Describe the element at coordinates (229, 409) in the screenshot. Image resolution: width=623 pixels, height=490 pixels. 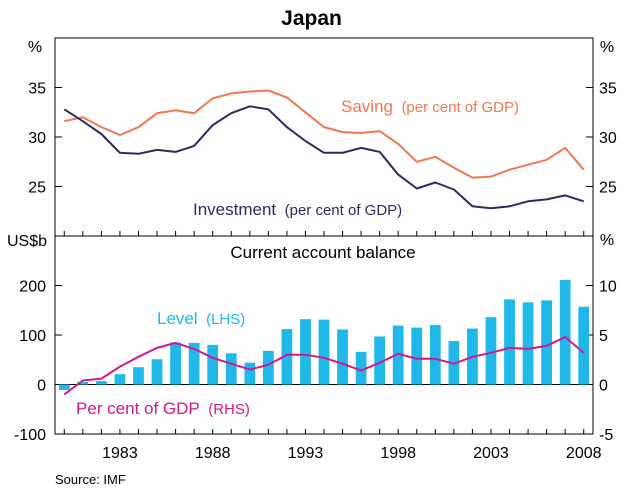
I see `percent-gdp-label-suffix: (RHS)` at that location.